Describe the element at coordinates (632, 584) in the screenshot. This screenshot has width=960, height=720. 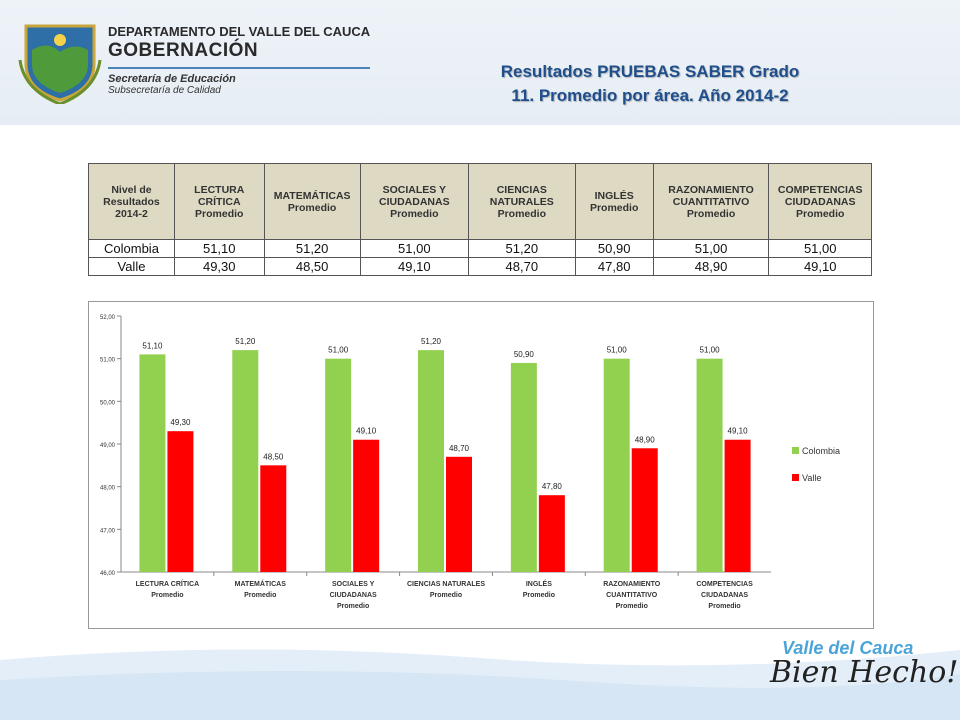
I see `x-tick-label: RAZONAMIENTO` at that location.